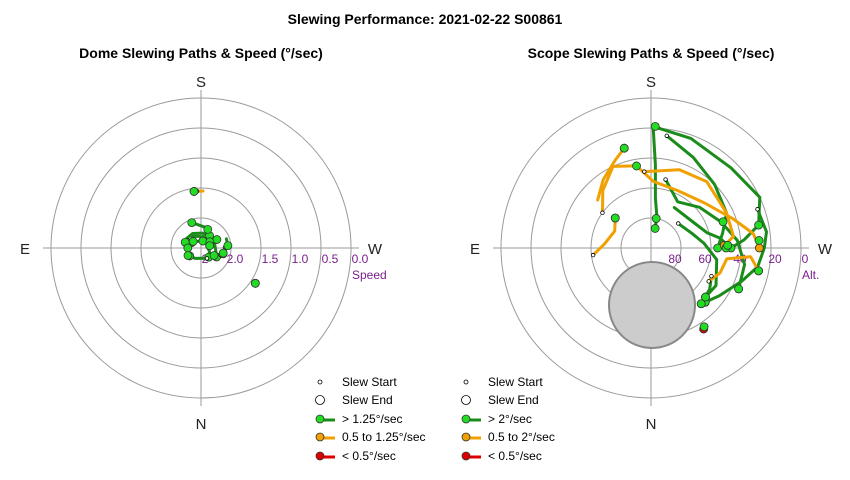 This screenshot has width=850, height=480. What do you see at coordinates (675, 259) in the screenshot?
I see `radial-tick-label: 80` at bounding box center [675, 259].